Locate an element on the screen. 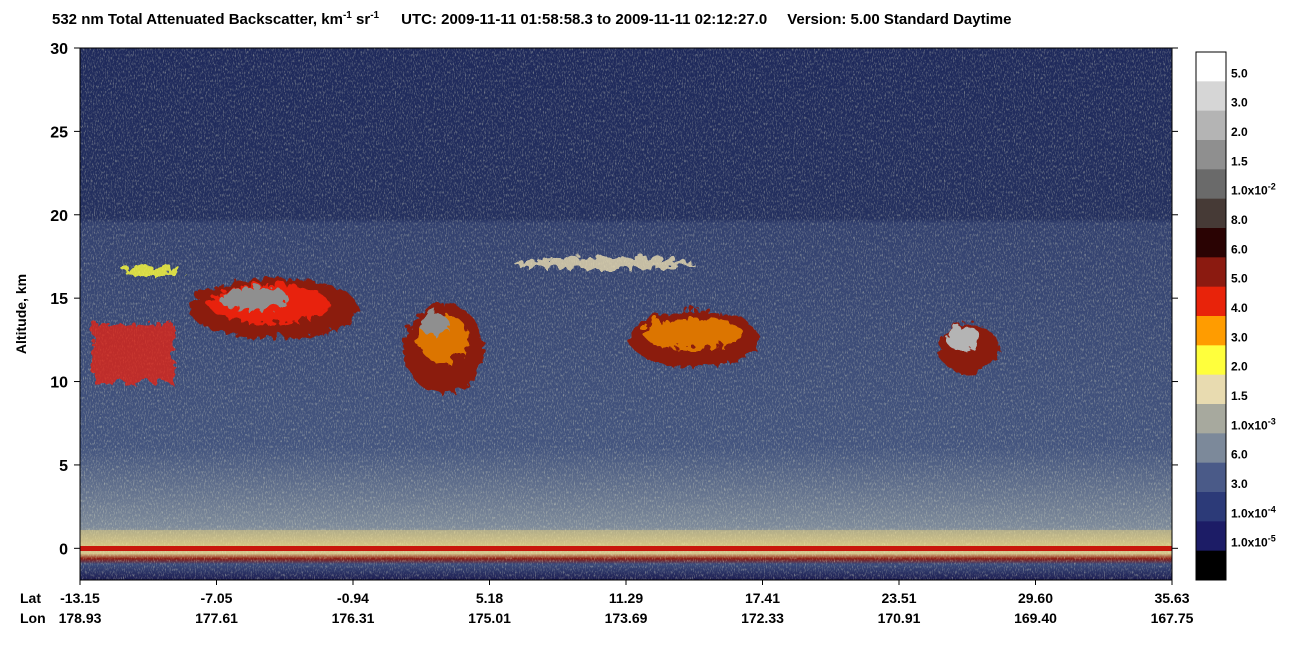 This screenshot has height=672, width=1300. colorbar-label-text: 4.0 is located at coordinates (1239, 308).